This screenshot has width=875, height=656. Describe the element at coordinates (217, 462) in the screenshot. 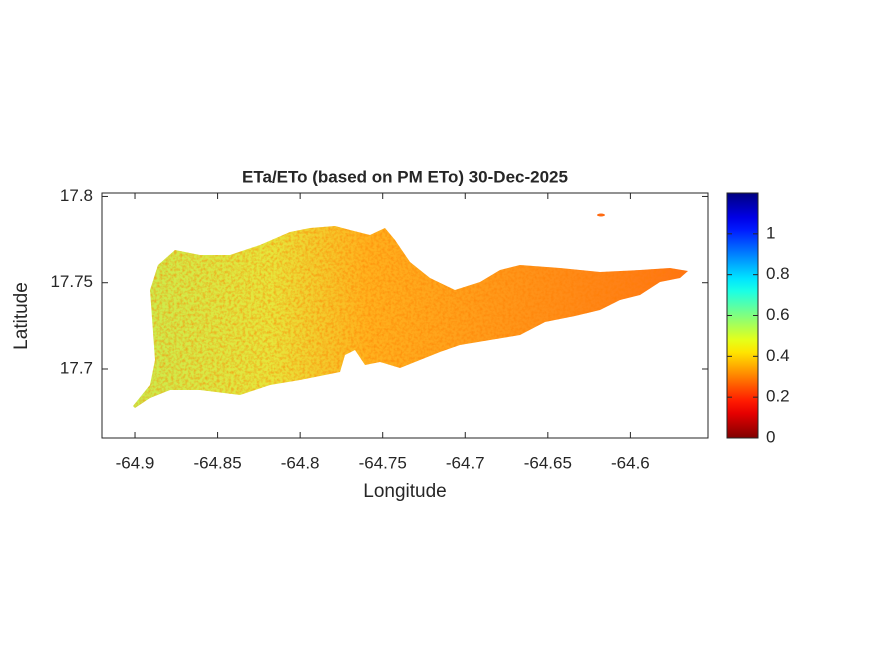

I see `x-tick-label: -64.85` at that location.